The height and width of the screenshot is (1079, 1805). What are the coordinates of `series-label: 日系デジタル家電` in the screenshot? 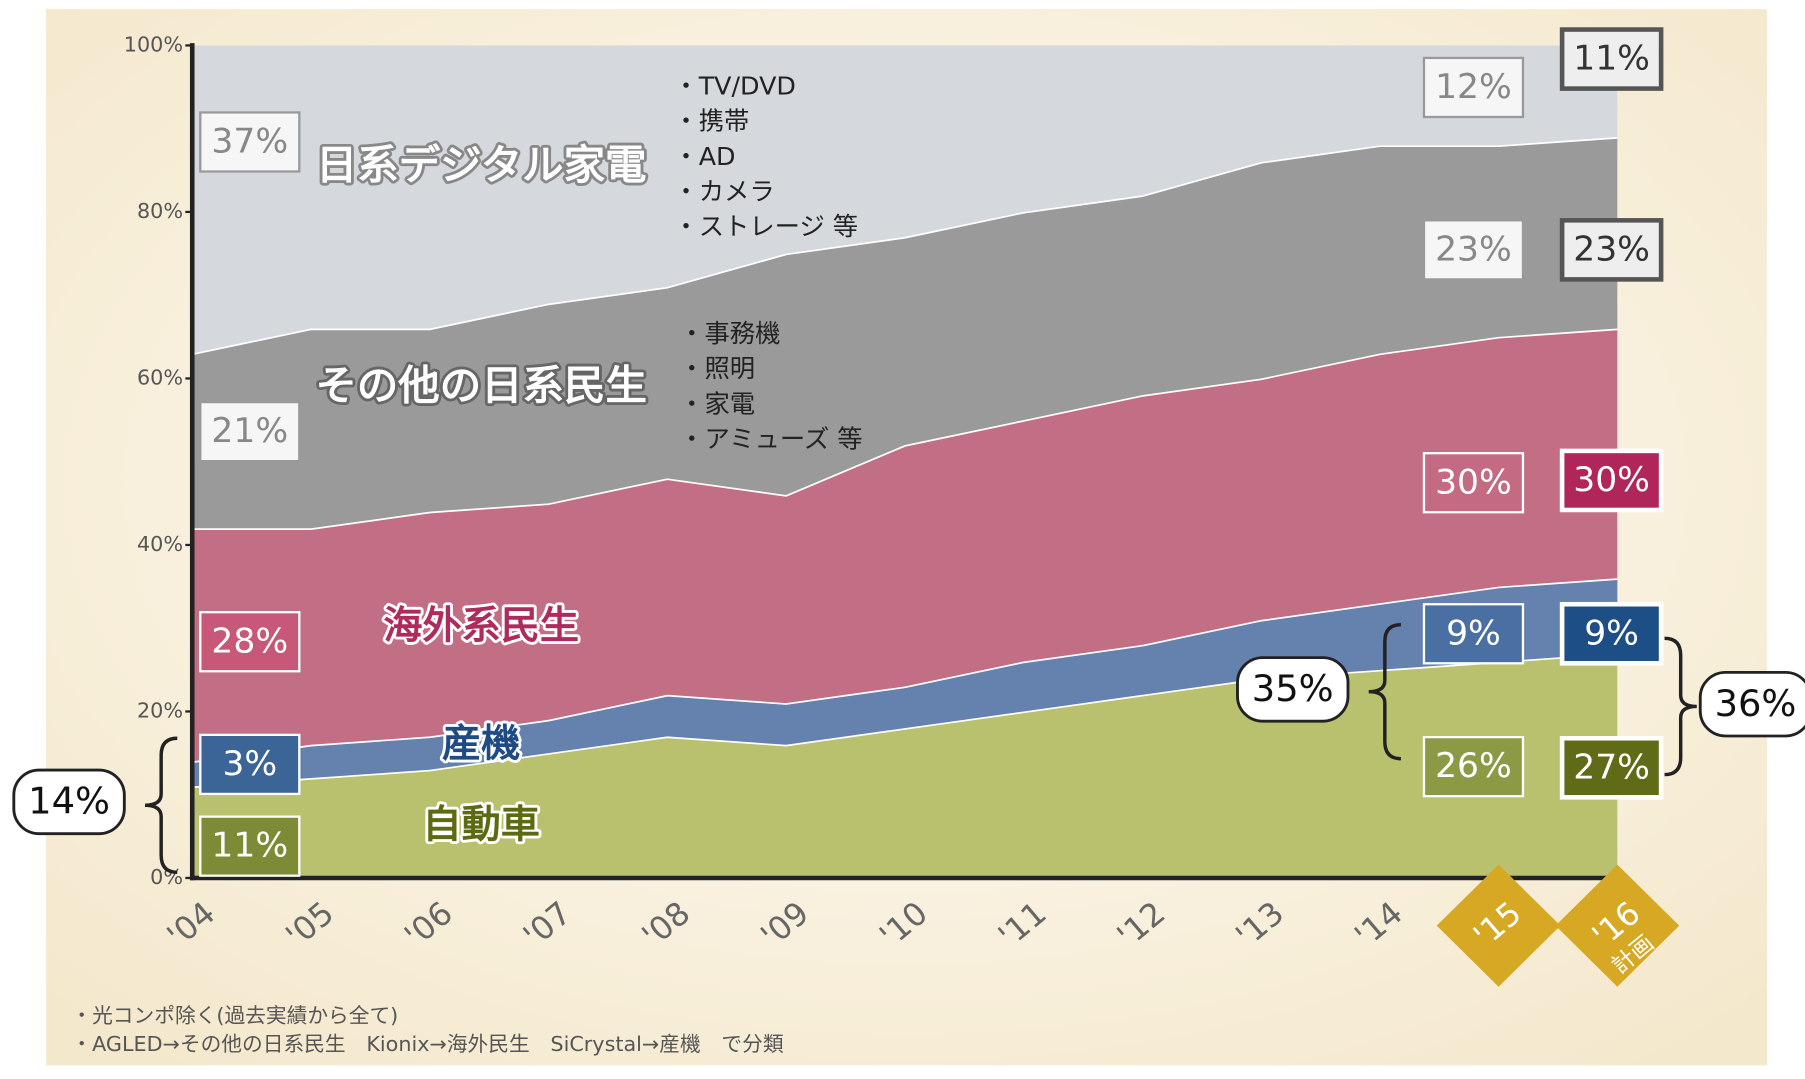 It's located at (481, 165).